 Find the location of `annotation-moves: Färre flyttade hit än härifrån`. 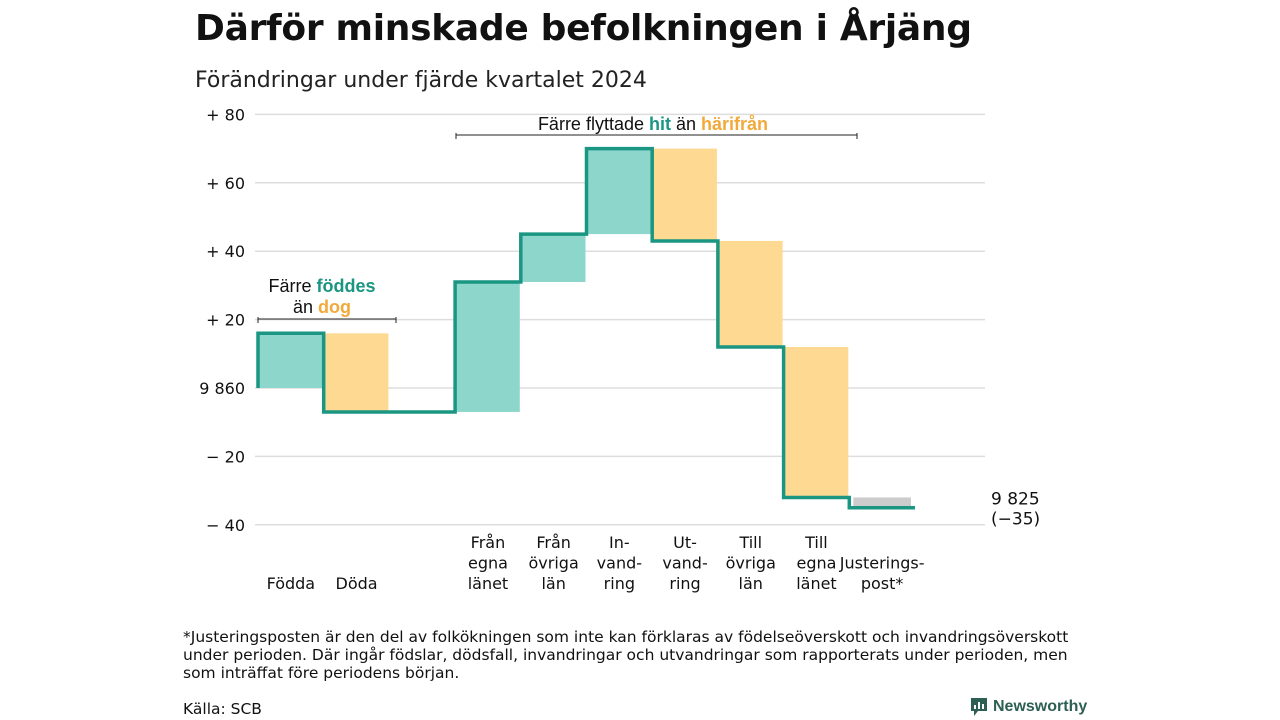

annotation-moves: Färre flyttade hit än härifrån is located at coordinates (653, 124).